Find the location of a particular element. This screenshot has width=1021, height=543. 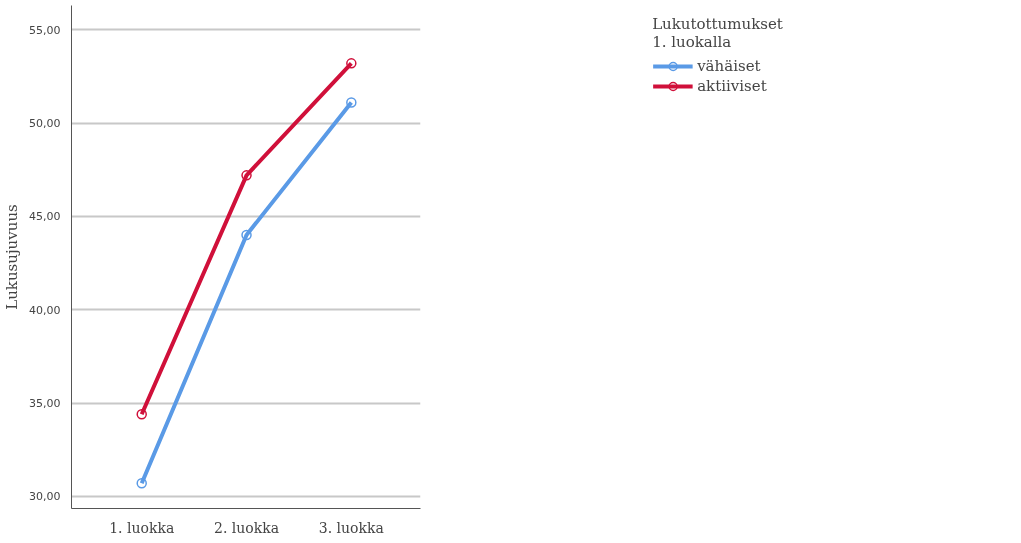

legend-label: vähäiset is located at coordinates (729, 66).